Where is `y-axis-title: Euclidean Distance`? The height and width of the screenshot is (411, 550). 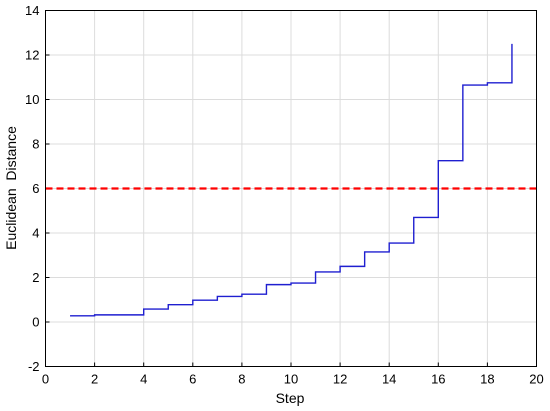
y-axis-title: Euclidean Distance is located at coordinates (11, 188).